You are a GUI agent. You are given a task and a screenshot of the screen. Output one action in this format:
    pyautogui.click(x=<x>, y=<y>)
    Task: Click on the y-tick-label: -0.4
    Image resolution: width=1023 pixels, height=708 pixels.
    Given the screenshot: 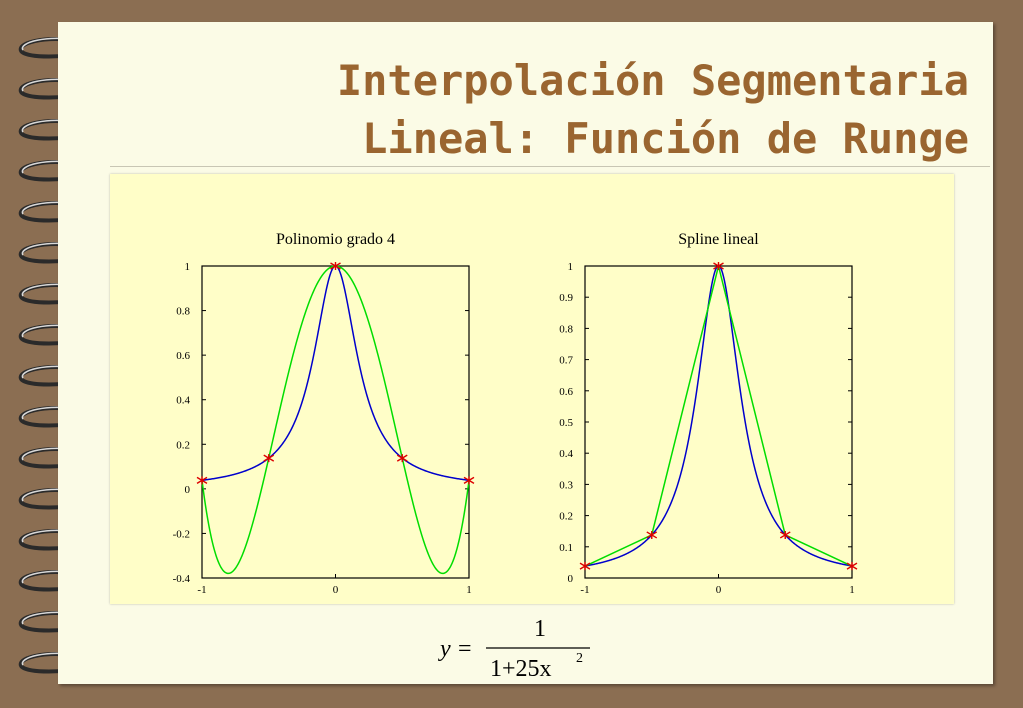 What is the action you would take?
    pyautogui.click(x=182, y=579)
    